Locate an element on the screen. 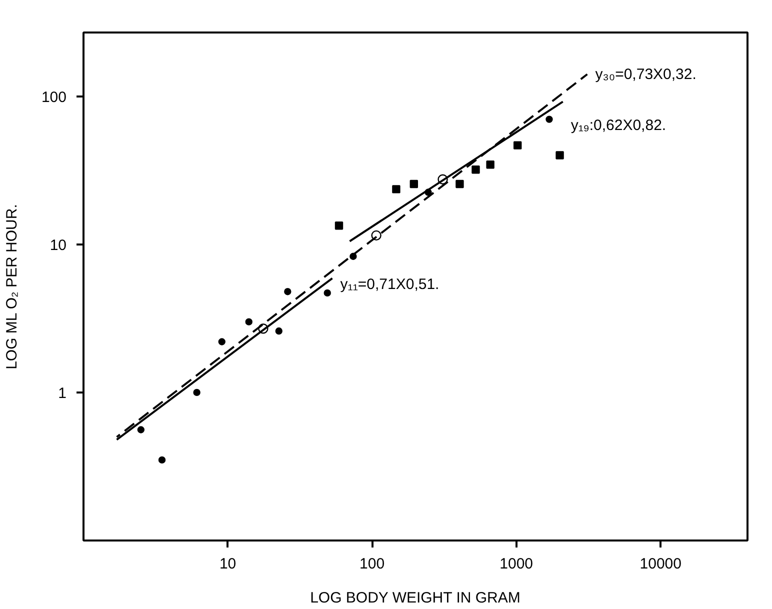 The height and width of the screenshot is (609, 772). y-tick-label: 100 is located at coordinates (54, 97).